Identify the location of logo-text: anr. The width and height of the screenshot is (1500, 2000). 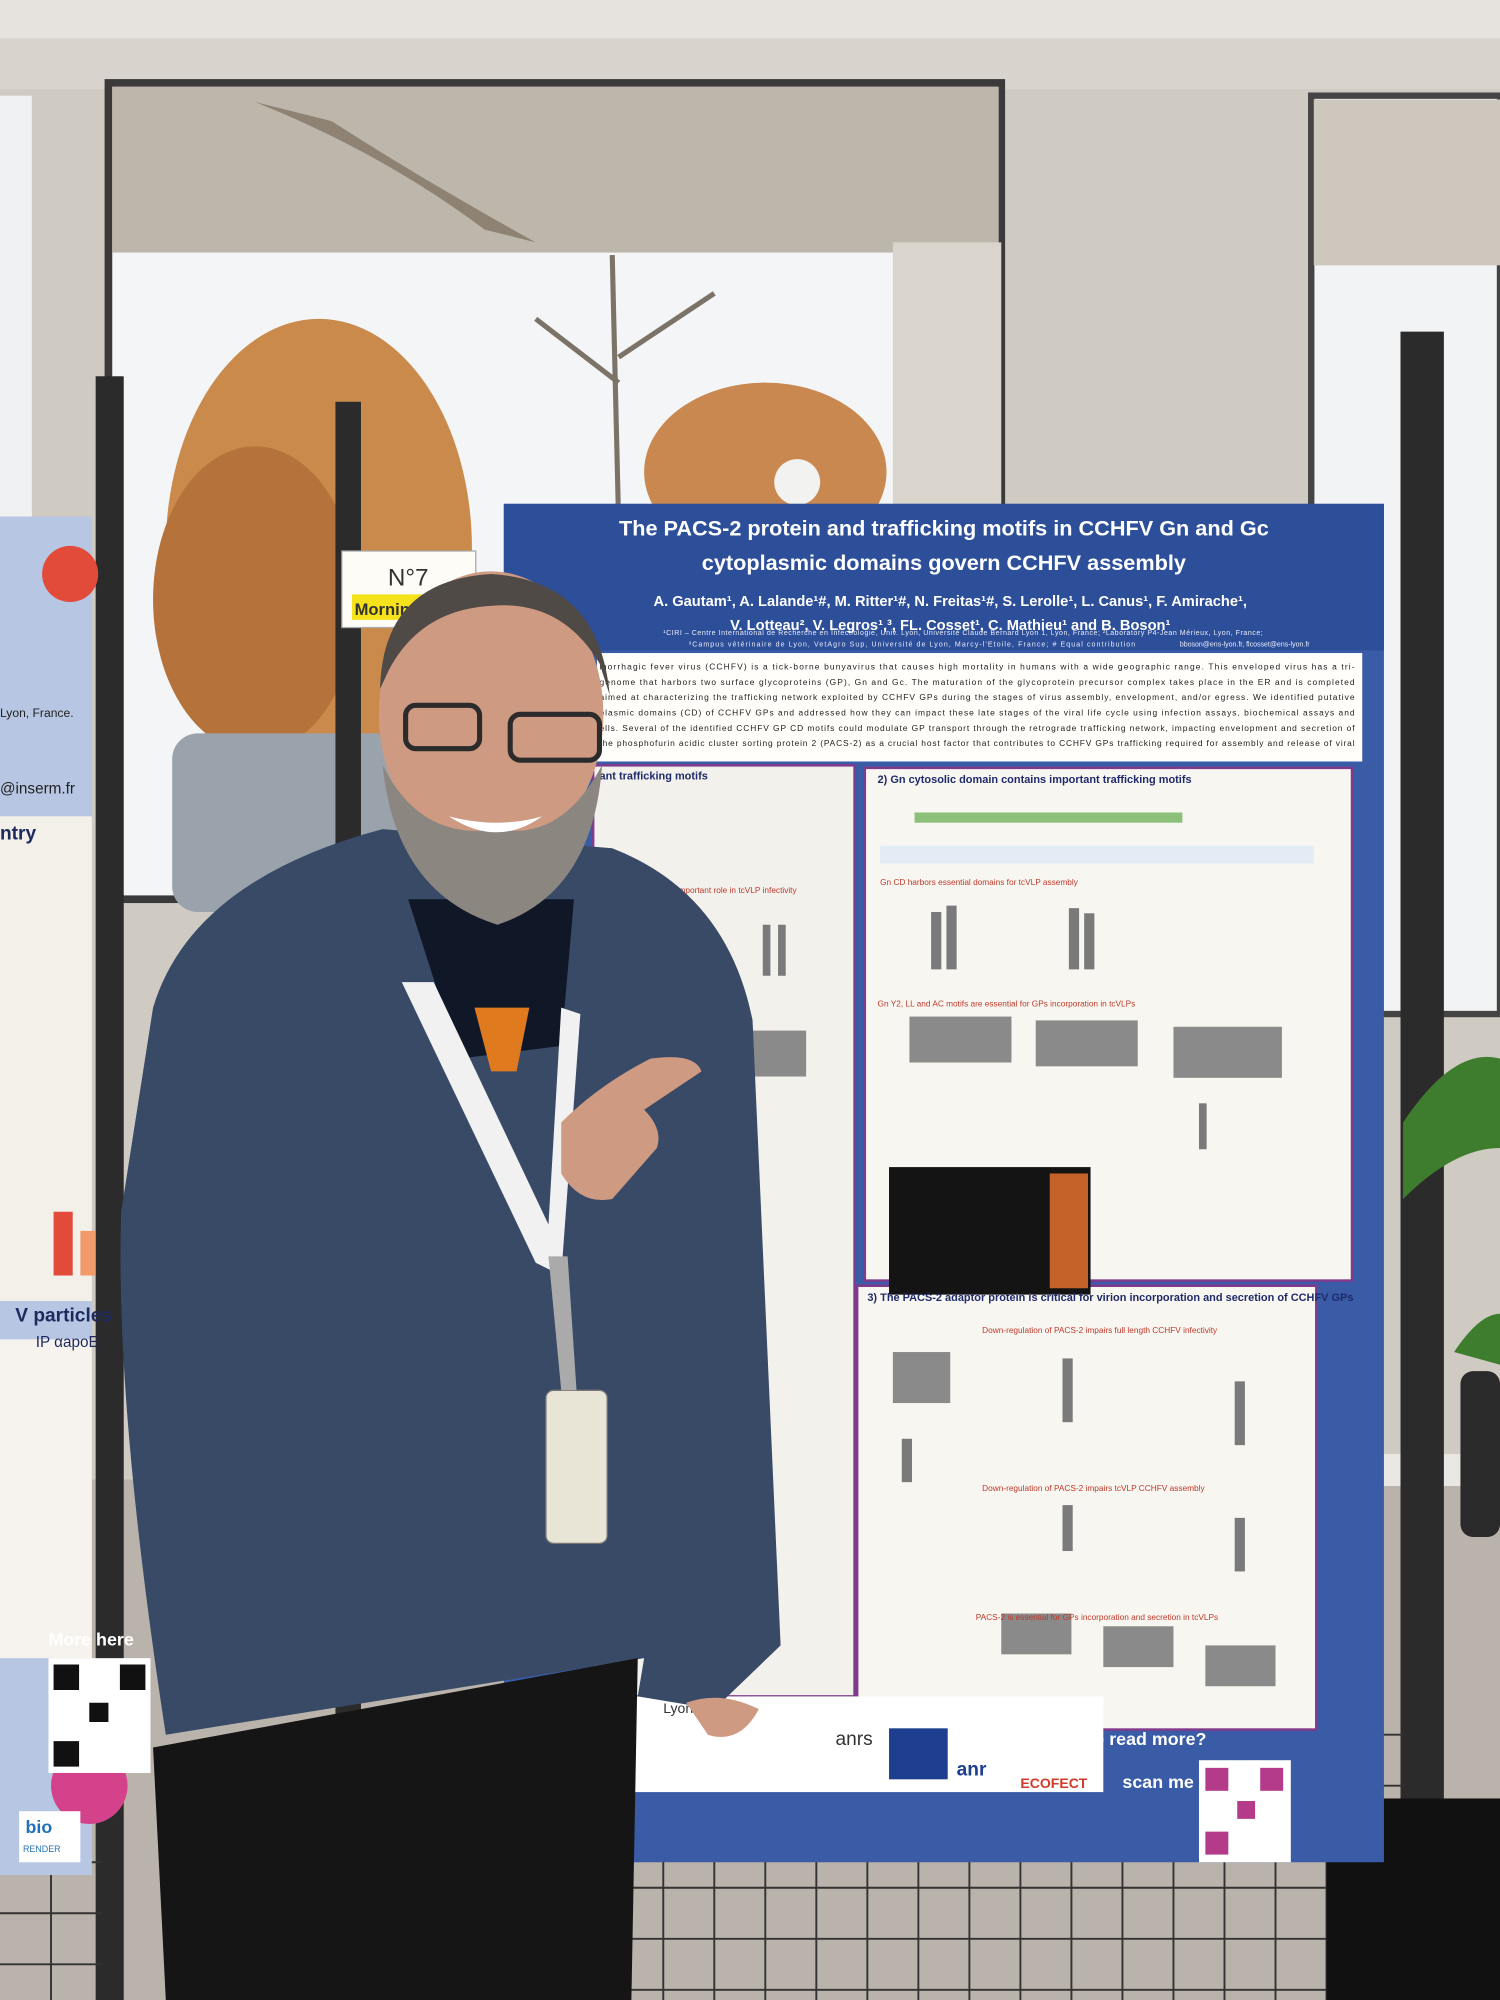
(972, 1770).